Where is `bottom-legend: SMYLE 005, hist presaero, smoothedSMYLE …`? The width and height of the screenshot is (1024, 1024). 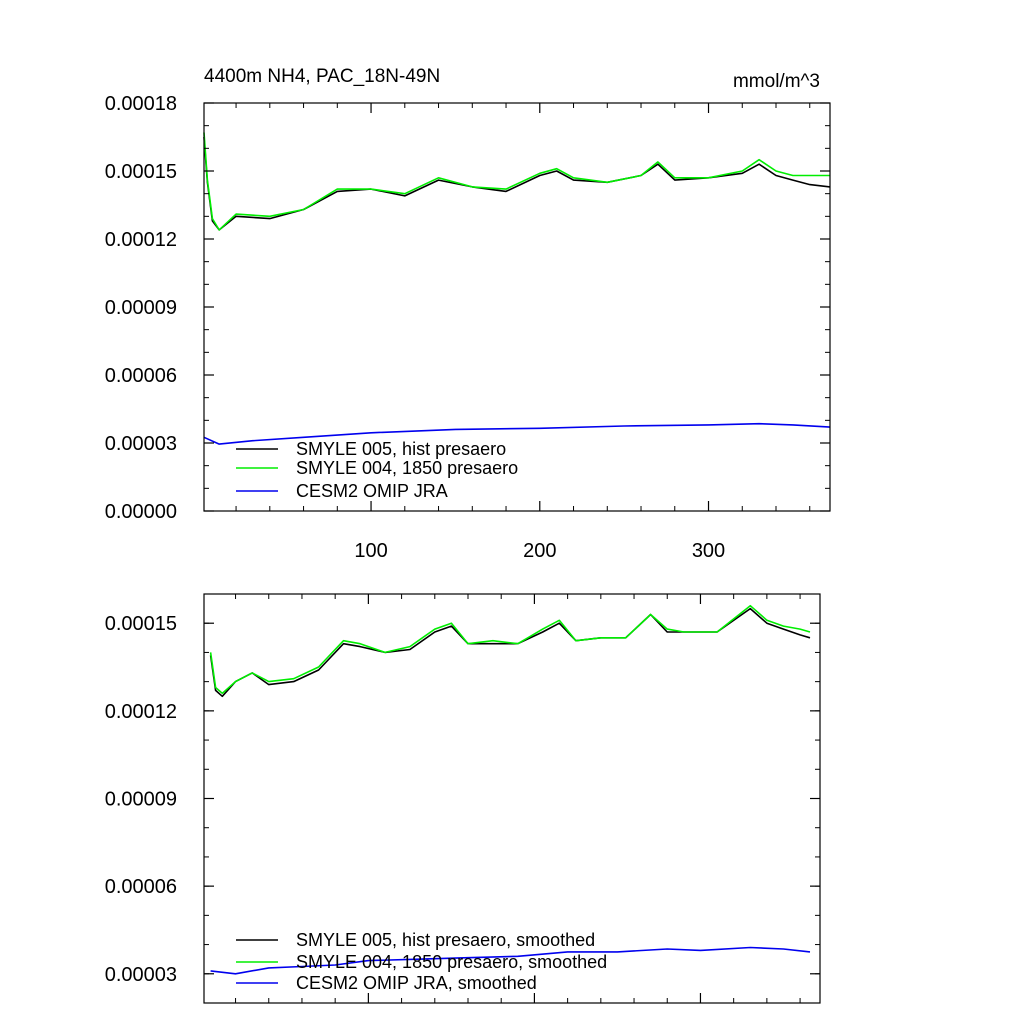
bottom-legend: SMYLE 005, hist presaero, smoothedSMYLE … is located at coordinates (421, 961).